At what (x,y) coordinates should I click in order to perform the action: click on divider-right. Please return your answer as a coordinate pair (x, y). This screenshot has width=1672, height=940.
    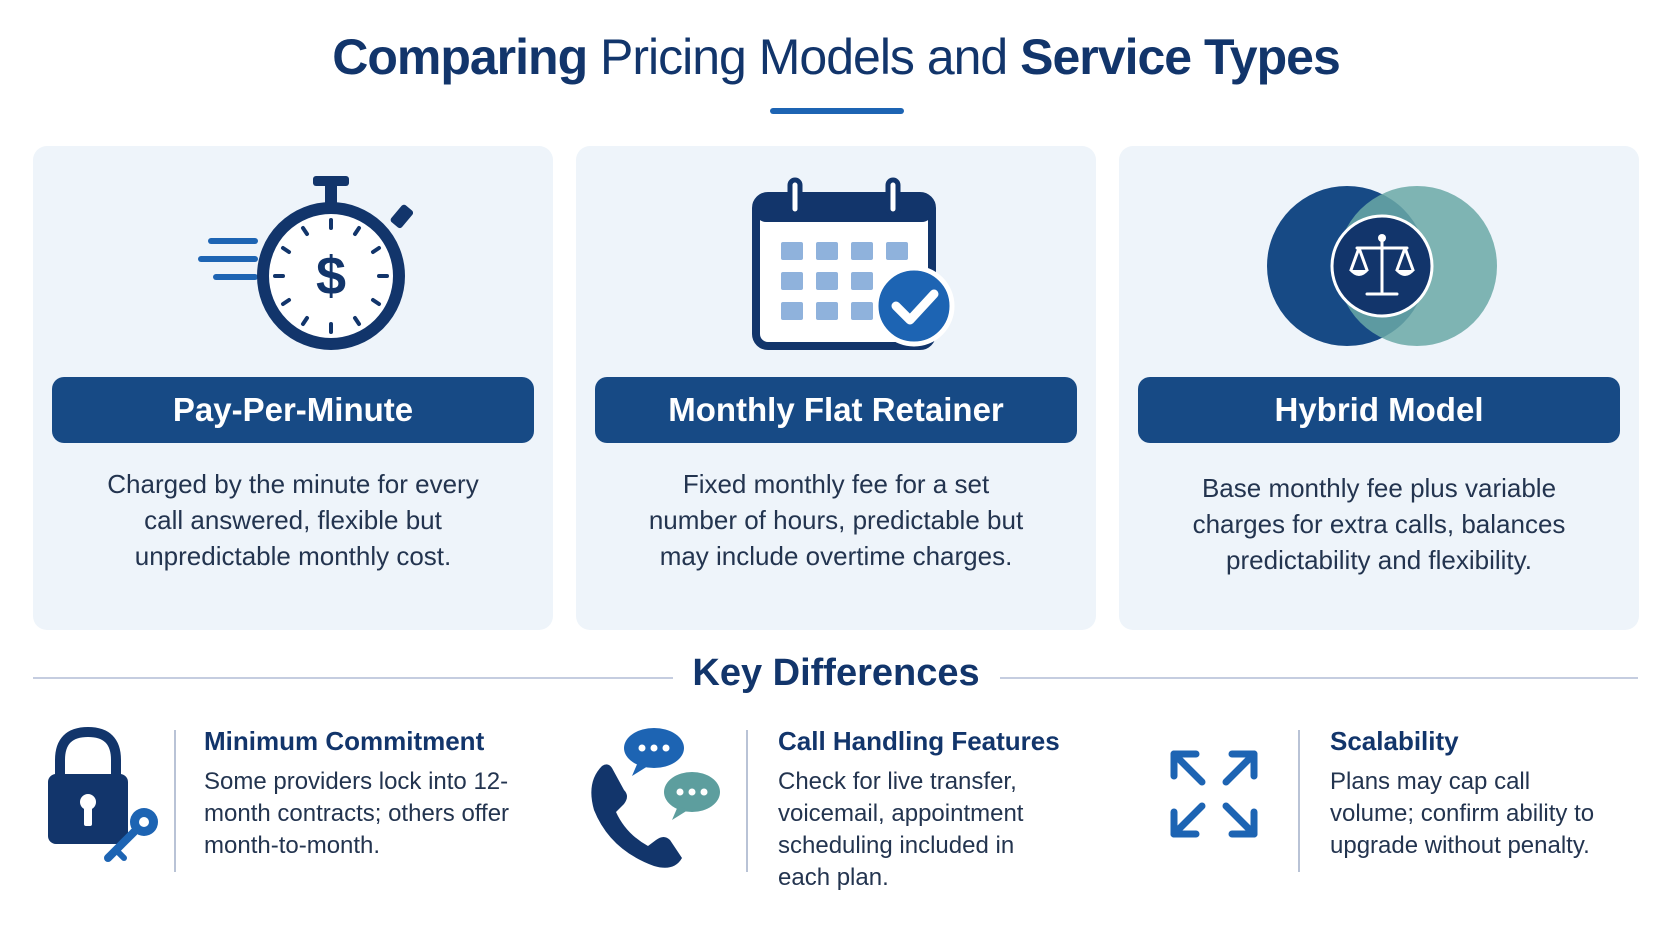
    Looking at the image, I should click on (1319, 678).